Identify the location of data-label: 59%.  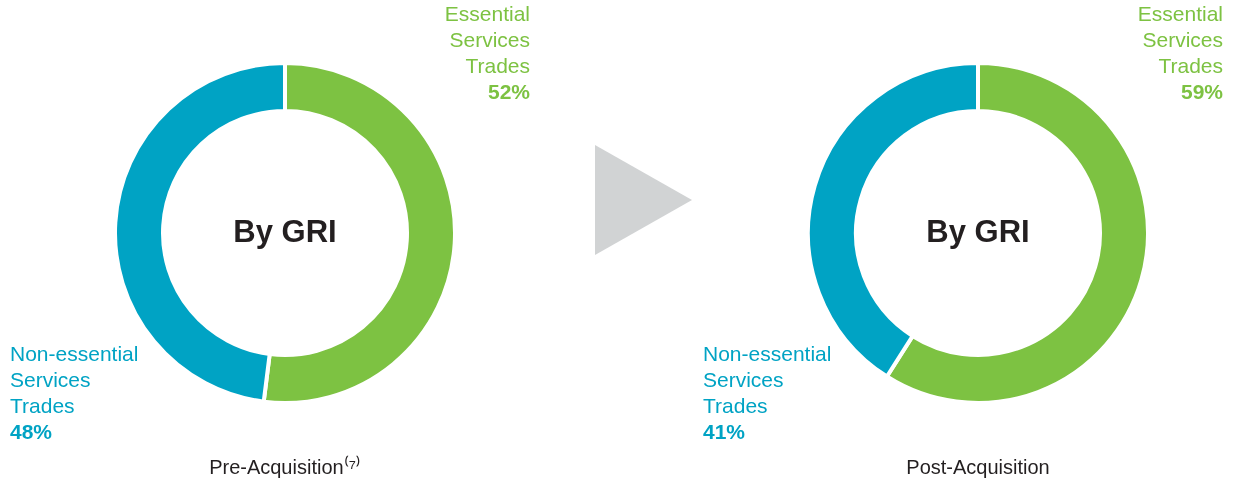
(1202, 91).